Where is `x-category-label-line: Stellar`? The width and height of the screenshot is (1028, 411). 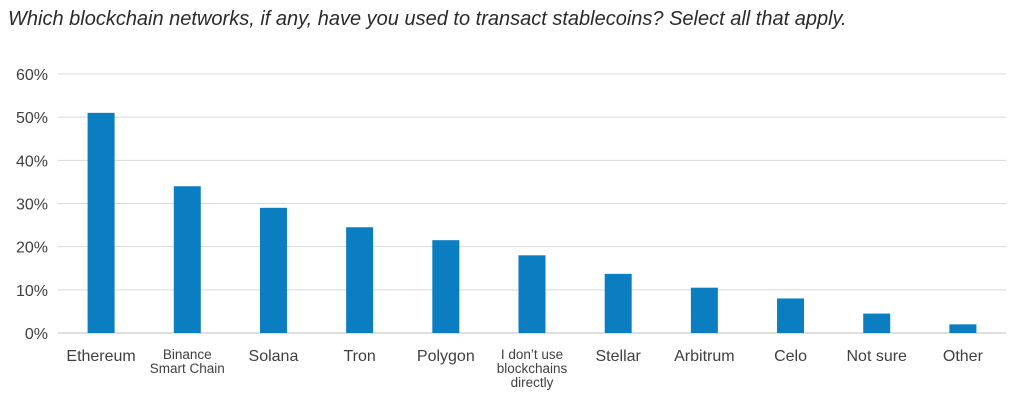
x-category-label-line: Stellar is located at coordinates (619, 356).